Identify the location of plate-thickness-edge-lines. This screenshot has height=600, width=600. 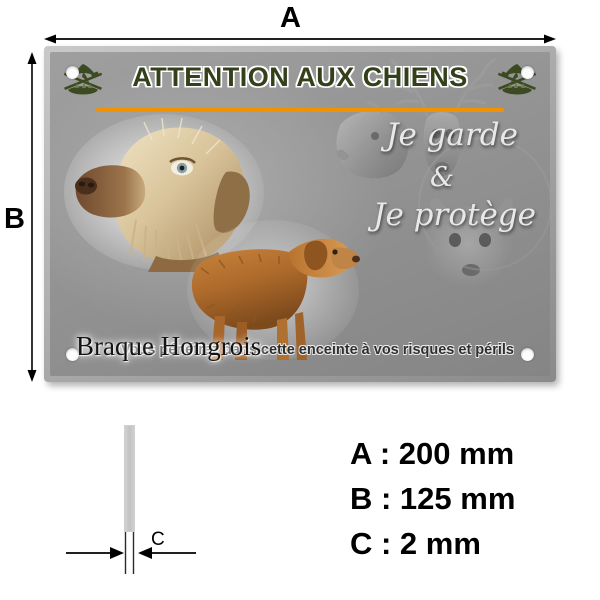
(129, 553).